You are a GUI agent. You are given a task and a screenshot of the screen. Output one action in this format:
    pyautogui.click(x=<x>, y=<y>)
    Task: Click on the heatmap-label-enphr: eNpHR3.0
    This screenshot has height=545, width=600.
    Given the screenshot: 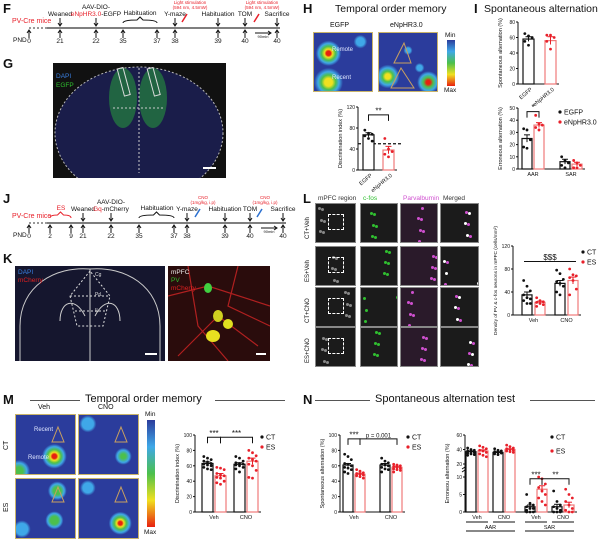 What is the action you would take?
    pyautogui.click(x=406, y=25)
    